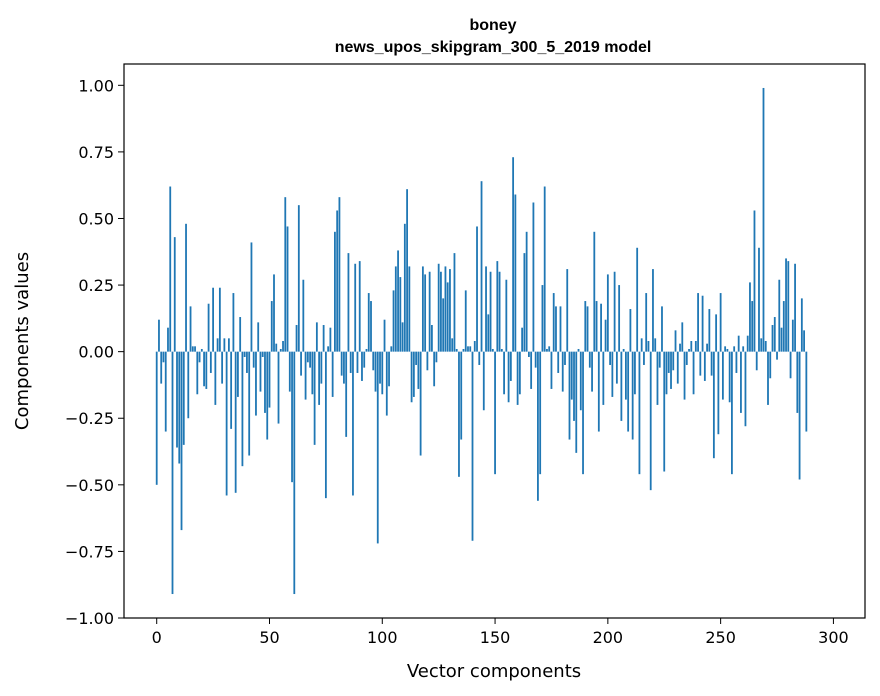 This screenshot has width=880, height=696. Describe the element at coordinates (157, 637) in the screenshot. I see `x-tick-label: 0` at that location.